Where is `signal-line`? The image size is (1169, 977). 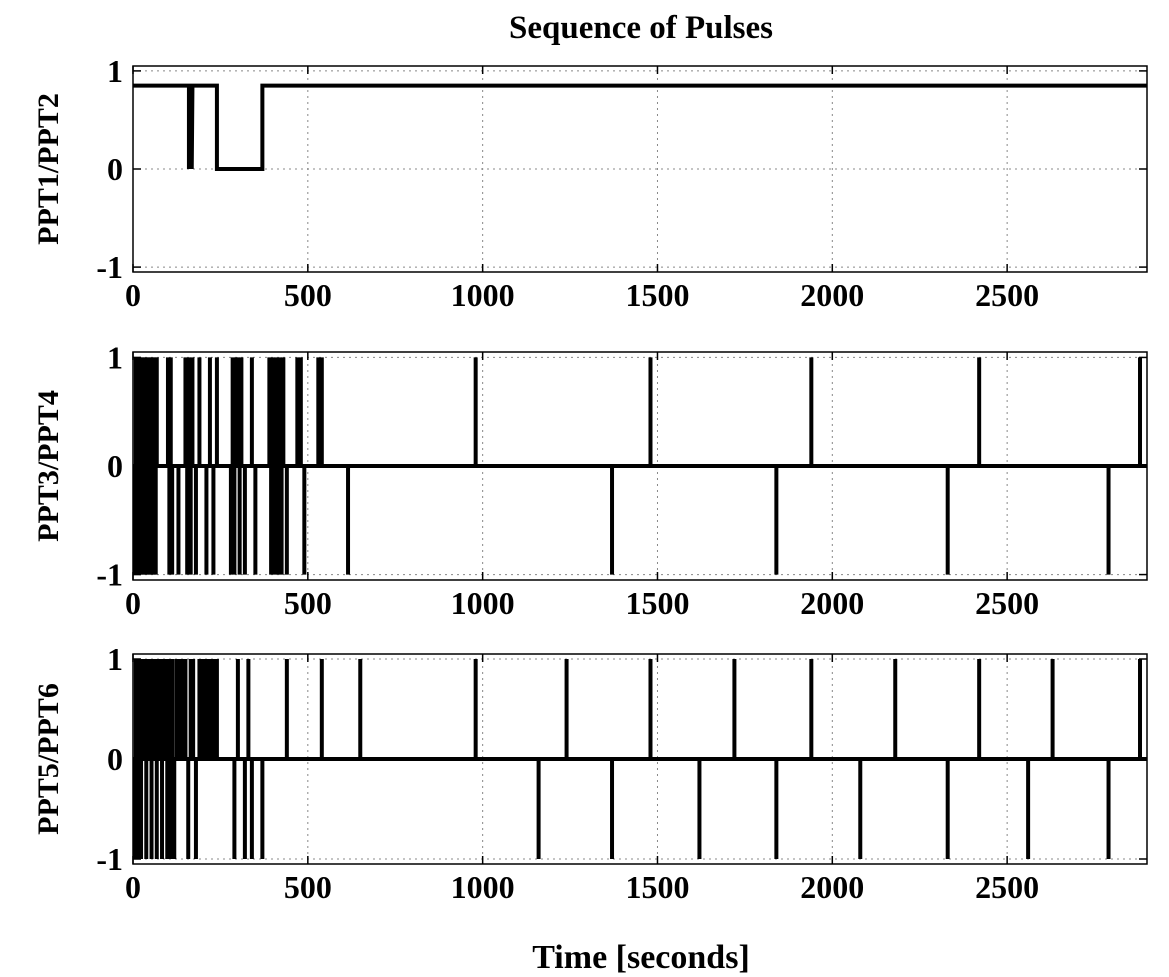 signal-line is located at coordinates (640, 127).